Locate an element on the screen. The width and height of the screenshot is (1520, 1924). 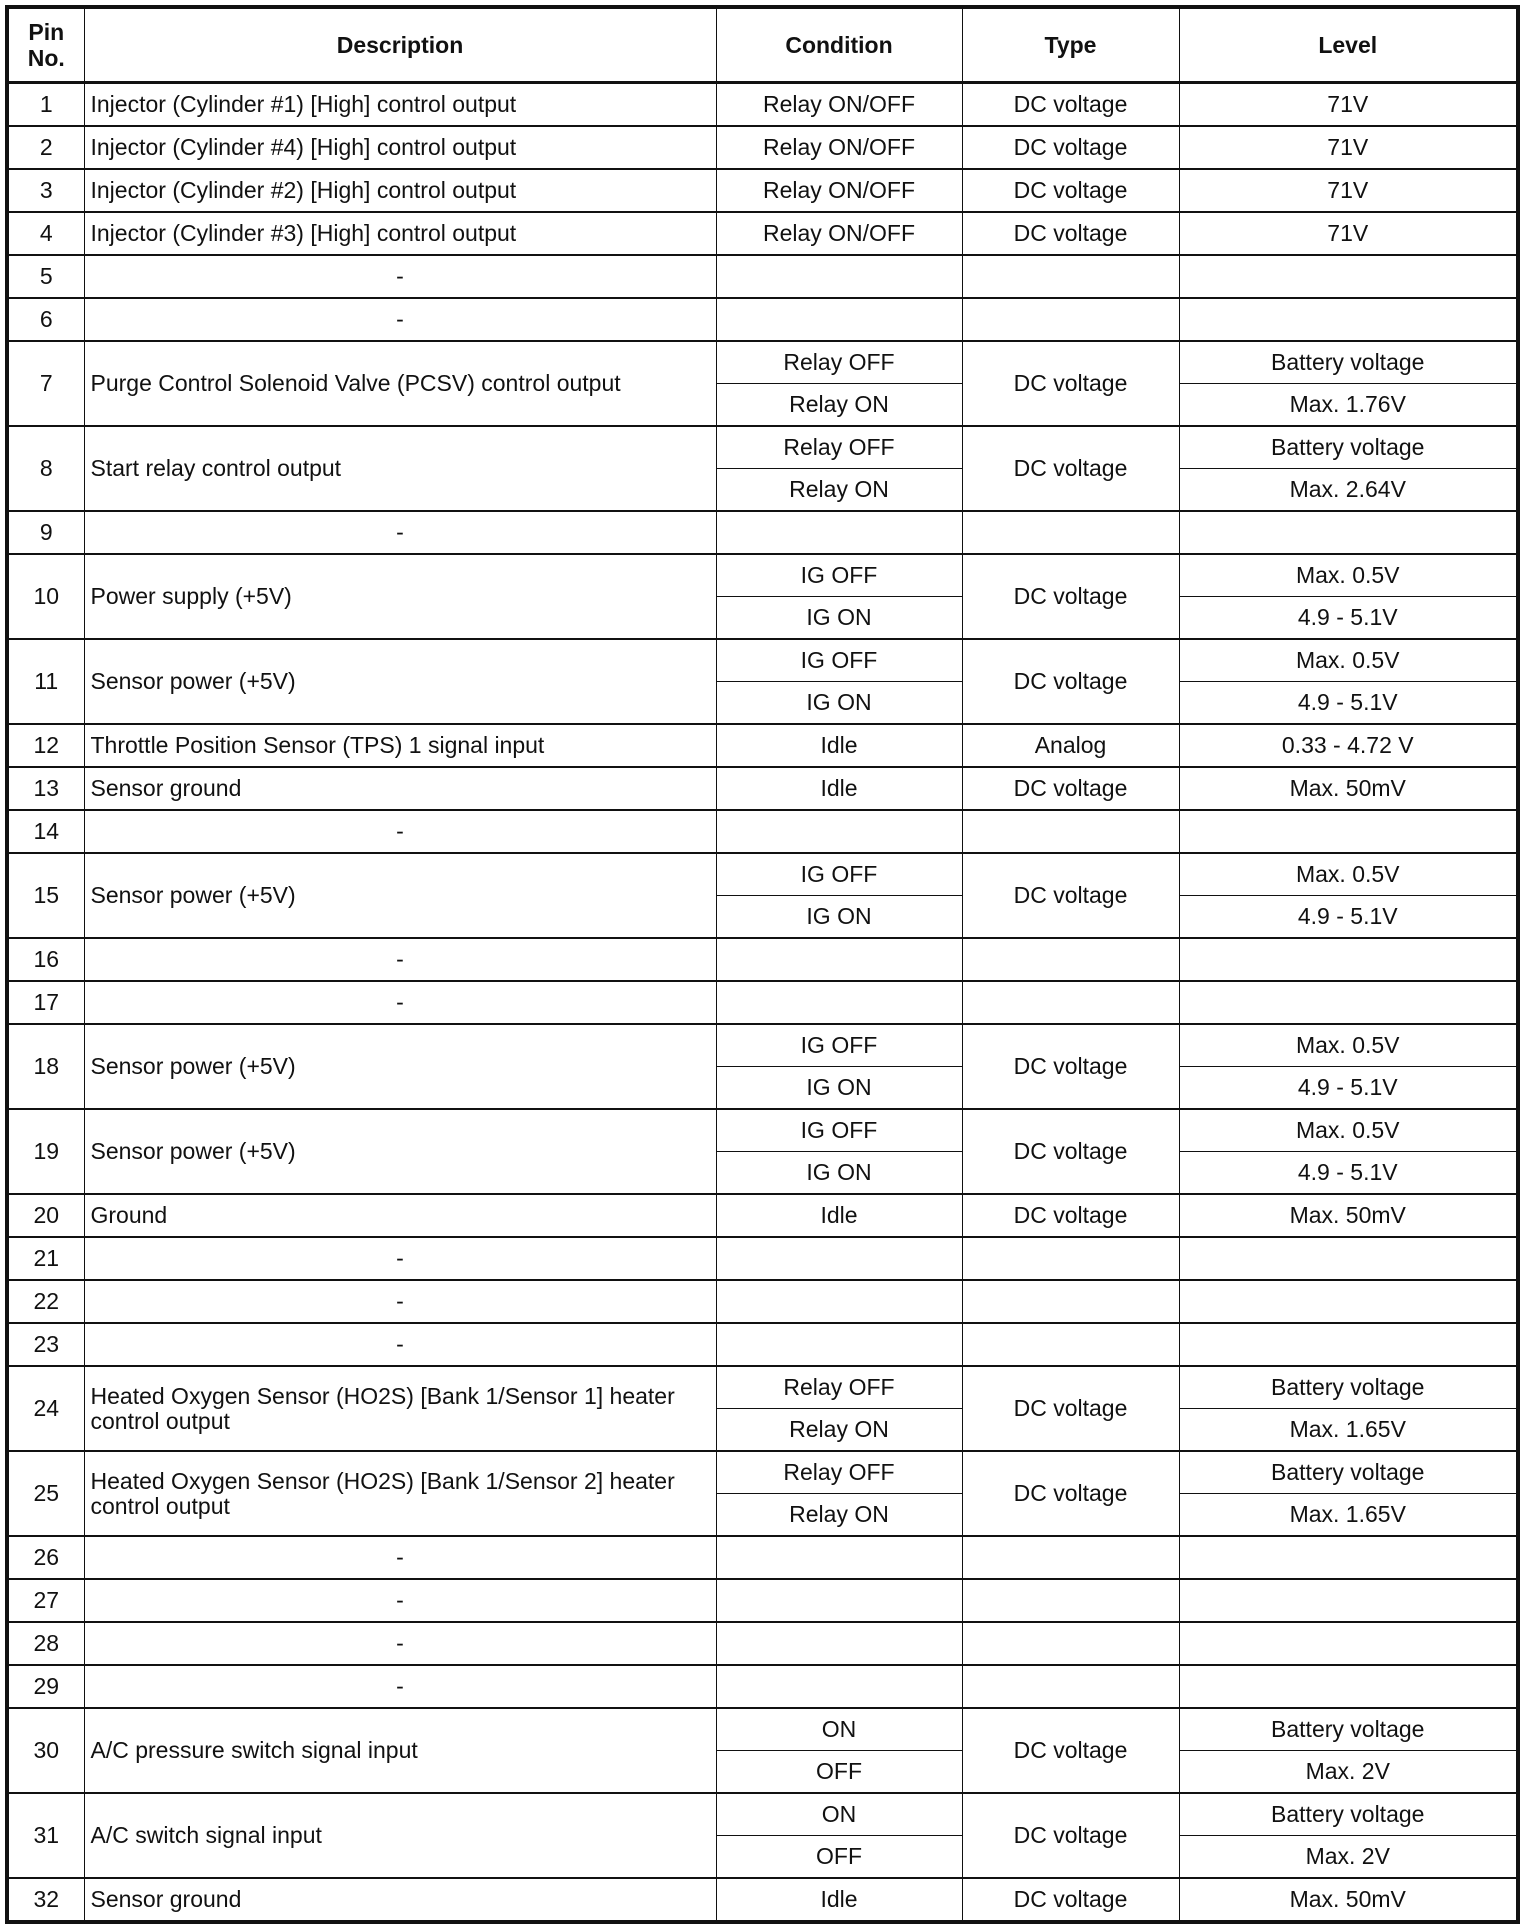
header-pin: Pin No. is located at coordinates (45, 45).